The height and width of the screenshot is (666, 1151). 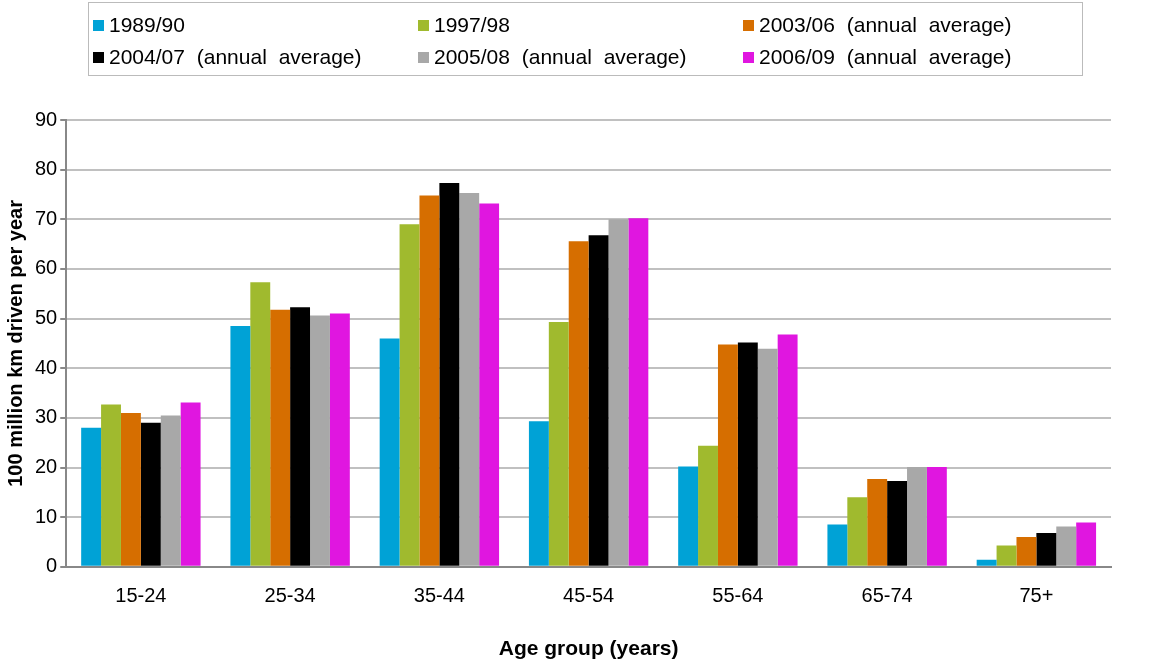 I want to click on y-tick-label: 40, so click(x=46, y=366).